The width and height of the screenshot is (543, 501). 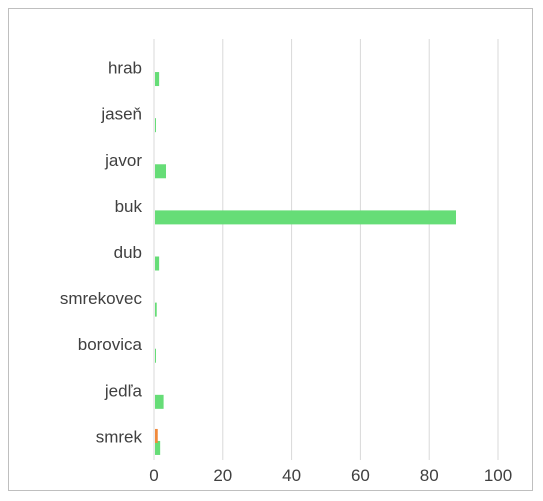 I want to click on x-tick-label: 0, so click(x=153, y=475).